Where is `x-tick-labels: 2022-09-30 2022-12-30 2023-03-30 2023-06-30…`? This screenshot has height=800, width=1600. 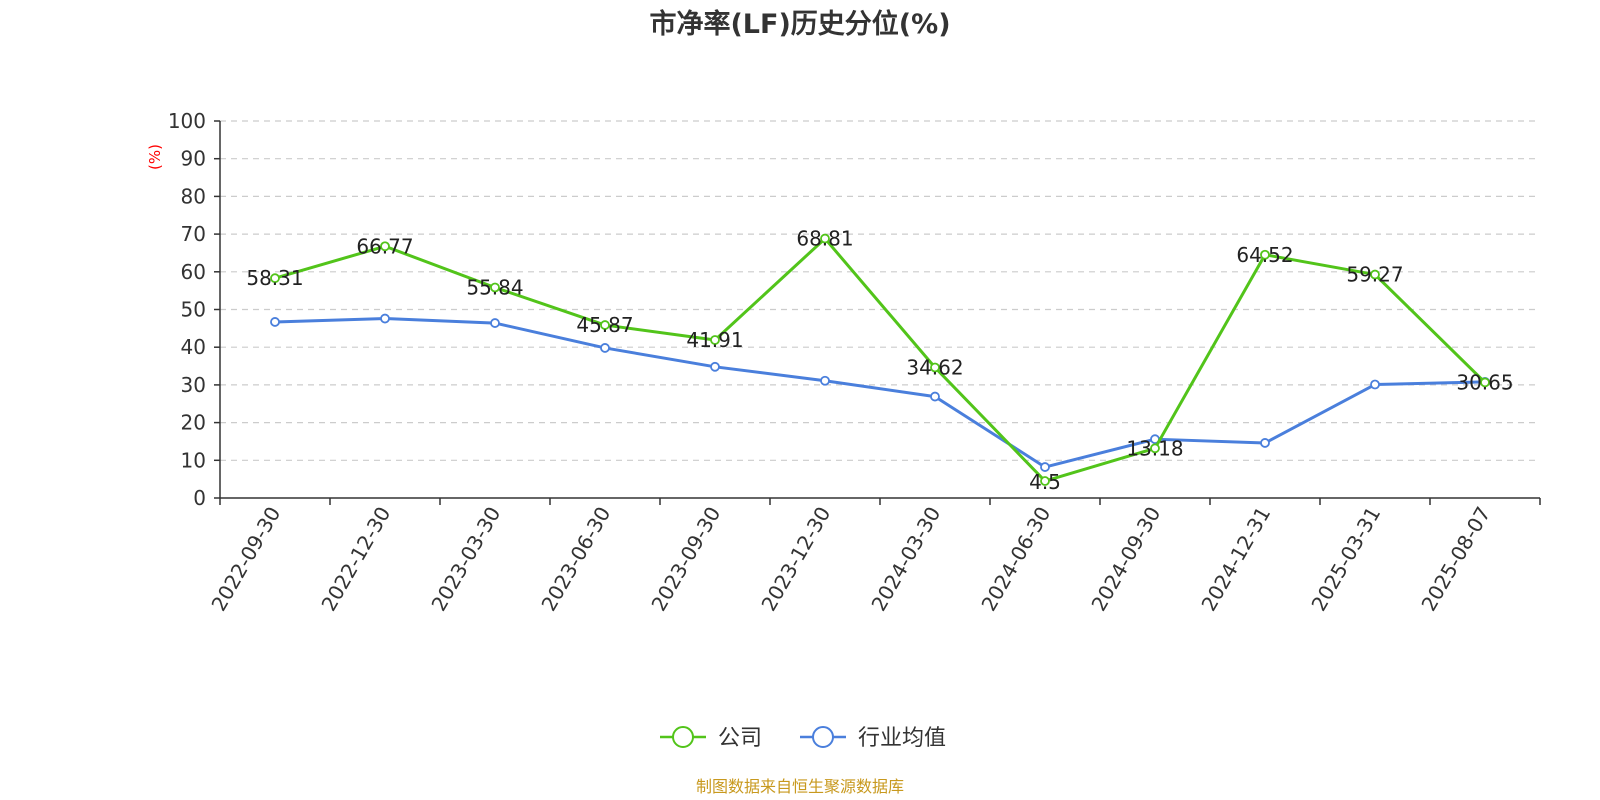 x-tick-labels: 2022-09-30 2022-12-30 2023-03-30 2023-06-30… is located at coordinates (850, 559).